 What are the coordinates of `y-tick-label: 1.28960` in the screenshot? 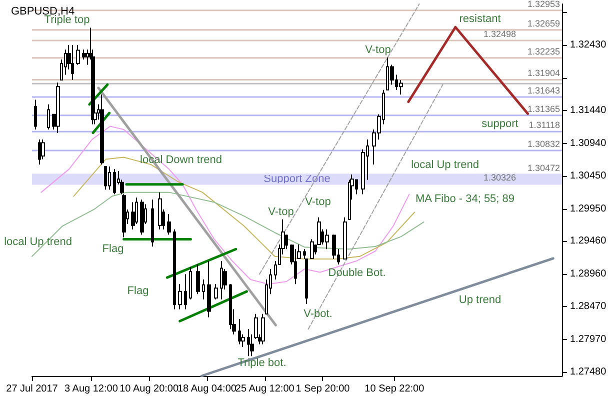 It's located at (588, 274).